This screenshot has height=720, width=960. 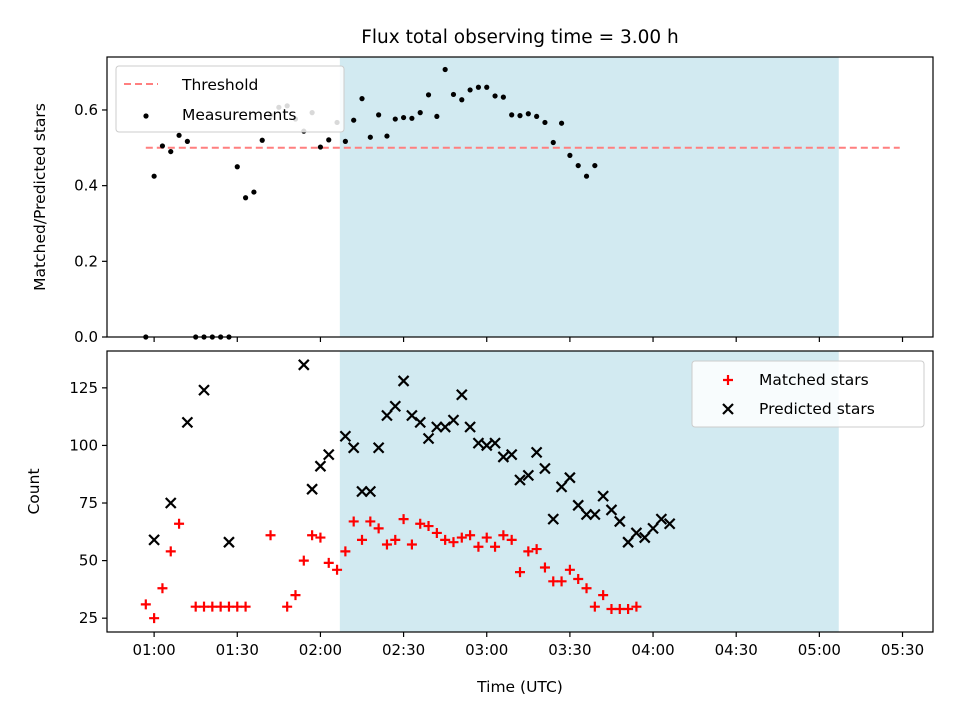 I want to click on y-tick-label: 0.6, so click(x=86, y=110).